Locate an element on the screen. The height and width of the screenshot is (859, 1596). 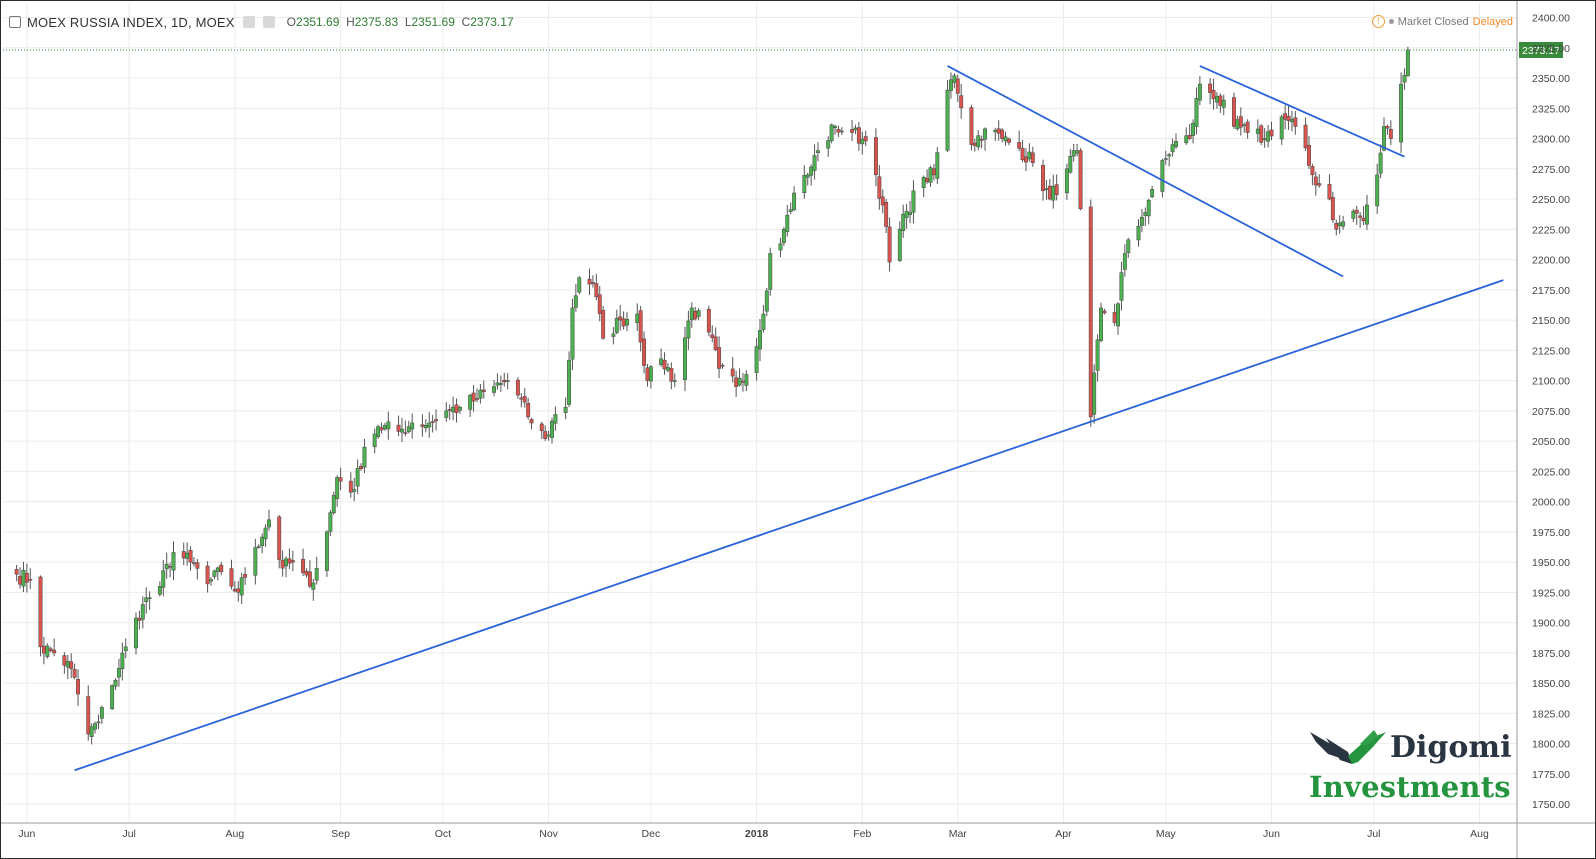
digomi-logo: Digomi Investments is located at coordinates (1410, 769).